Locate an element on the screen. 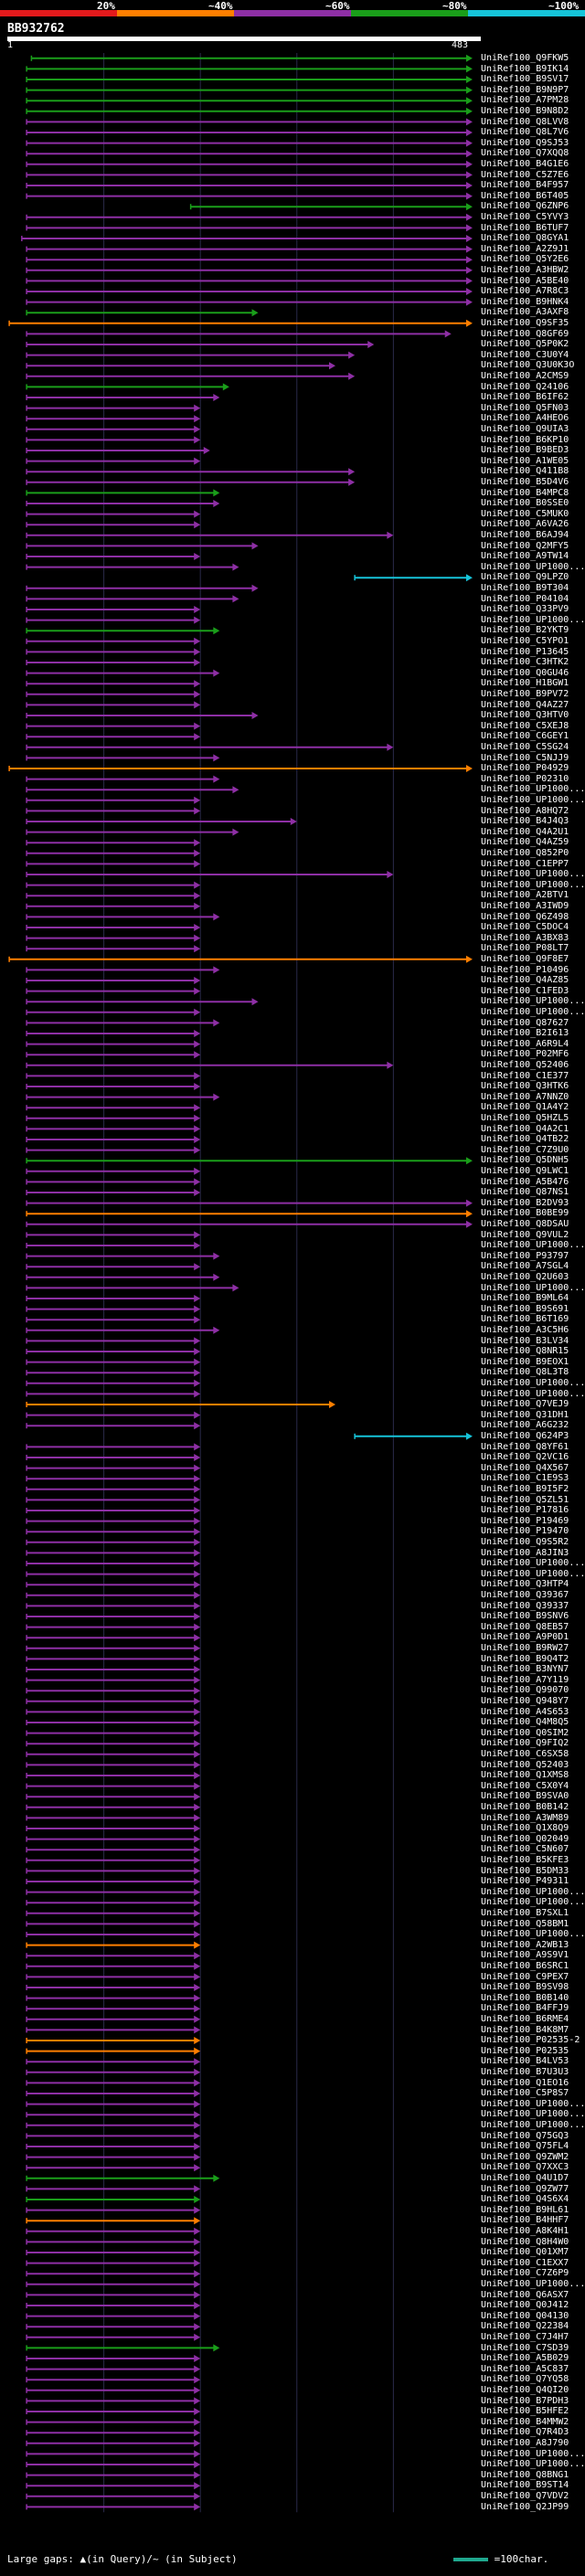 This screenshot has width=585, height=2576. hit-label: UniRef100_B6T405 is located at coordinates (525, 195).